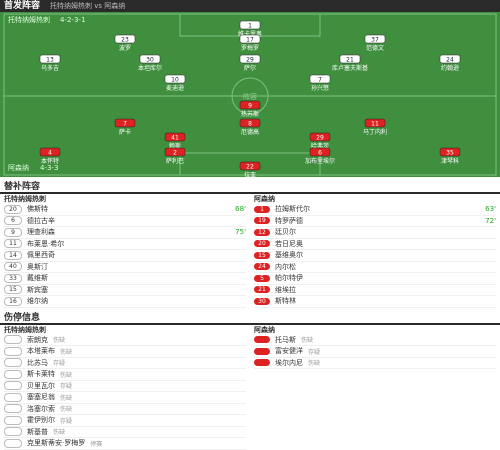 The width and height of the screenshot is (500, 450). What do you see at coordinates (125, 290) in the screenshot?
I see `sub-row: 15 斯宾塞` at bounding box center [125, 290].